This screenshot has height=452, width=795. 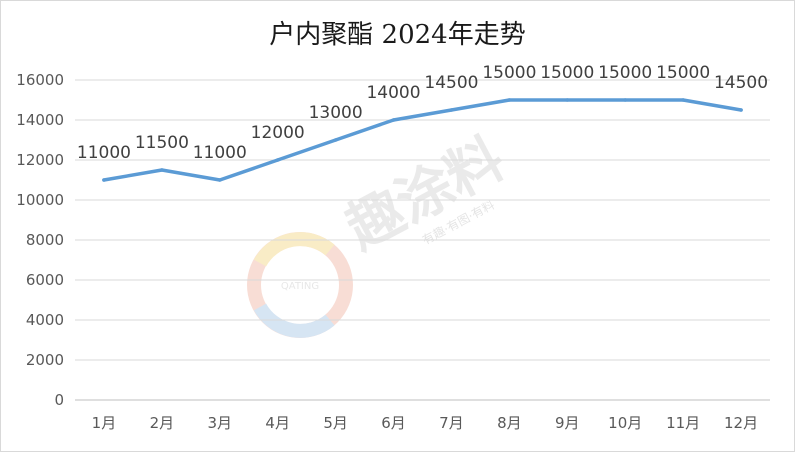 What do you see at coordinates (45, 280) in the screenshot?
I see `y-tick-label: 6000` at bounding box center [45, 280].